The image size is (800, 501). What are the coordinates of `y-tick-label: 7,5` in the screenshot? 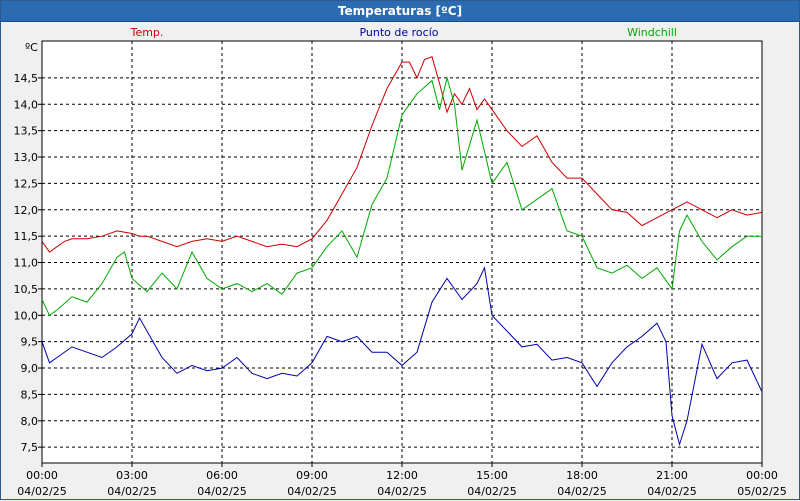 It's located at (30, 447).